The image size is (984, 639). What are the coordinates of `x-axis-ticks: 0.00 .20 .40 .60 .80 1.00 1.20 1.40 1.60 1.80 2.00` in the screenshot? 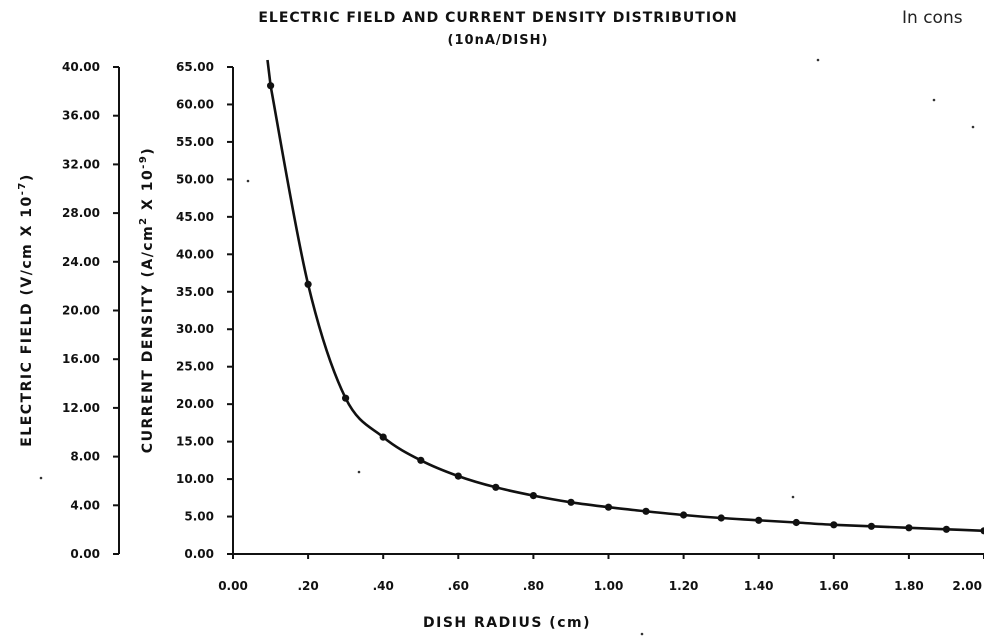 It's located at (601, 573).